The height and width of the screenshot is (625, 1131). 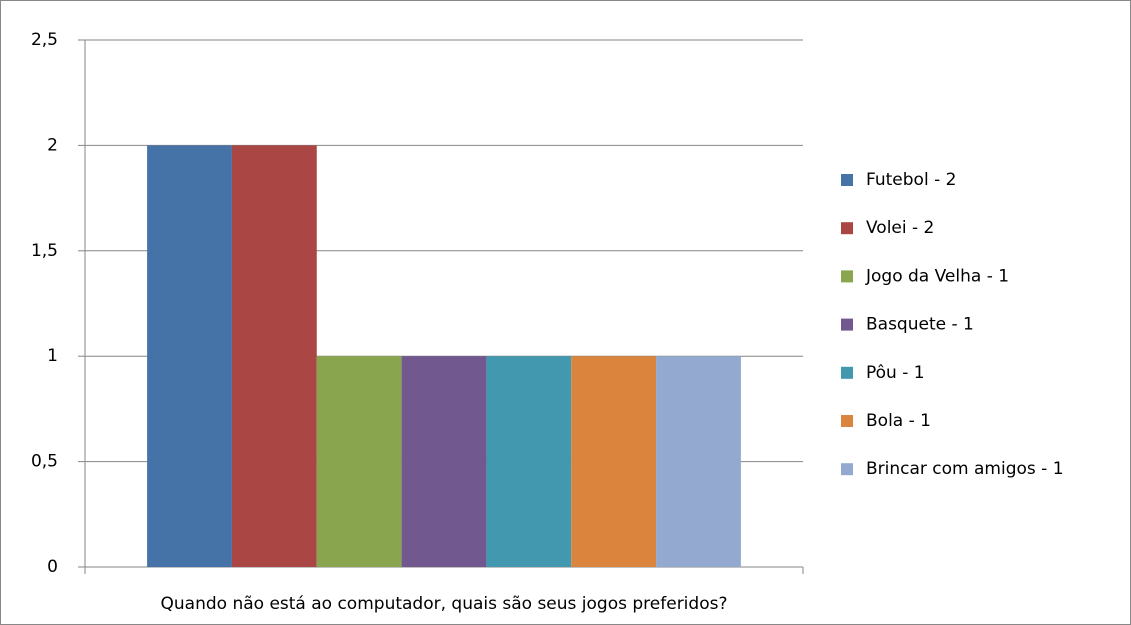 I want to click on legend-label: Bola - 1, so click(x=898, y=421).